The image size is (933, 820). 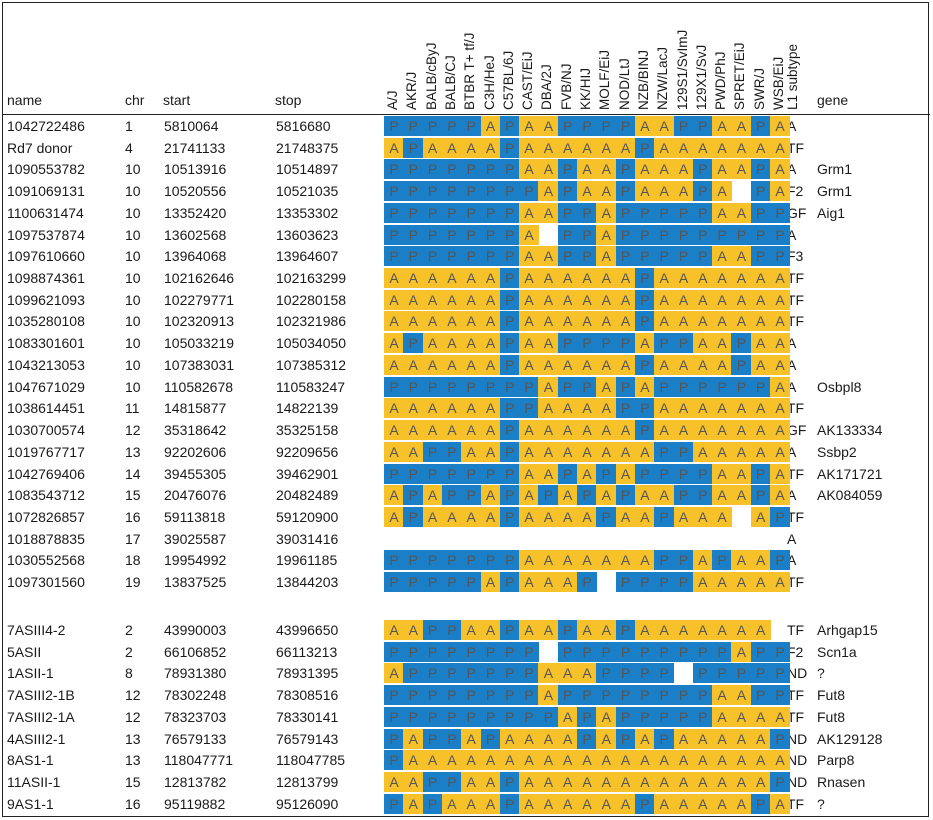 What do you see at coordinates (796, 630) in the screenshot?
I see `cell-subtype: TF` at bounding box center [796, 630].